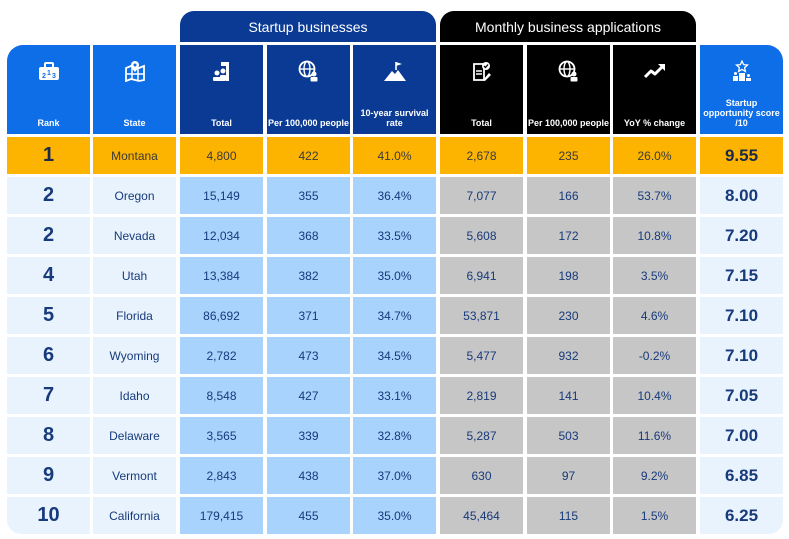 This screenshot has height=539, width=789. Describe the element at coordinates (308, 26) in the screenshot. I see `group-header-startup: Startup businesses` at that location.